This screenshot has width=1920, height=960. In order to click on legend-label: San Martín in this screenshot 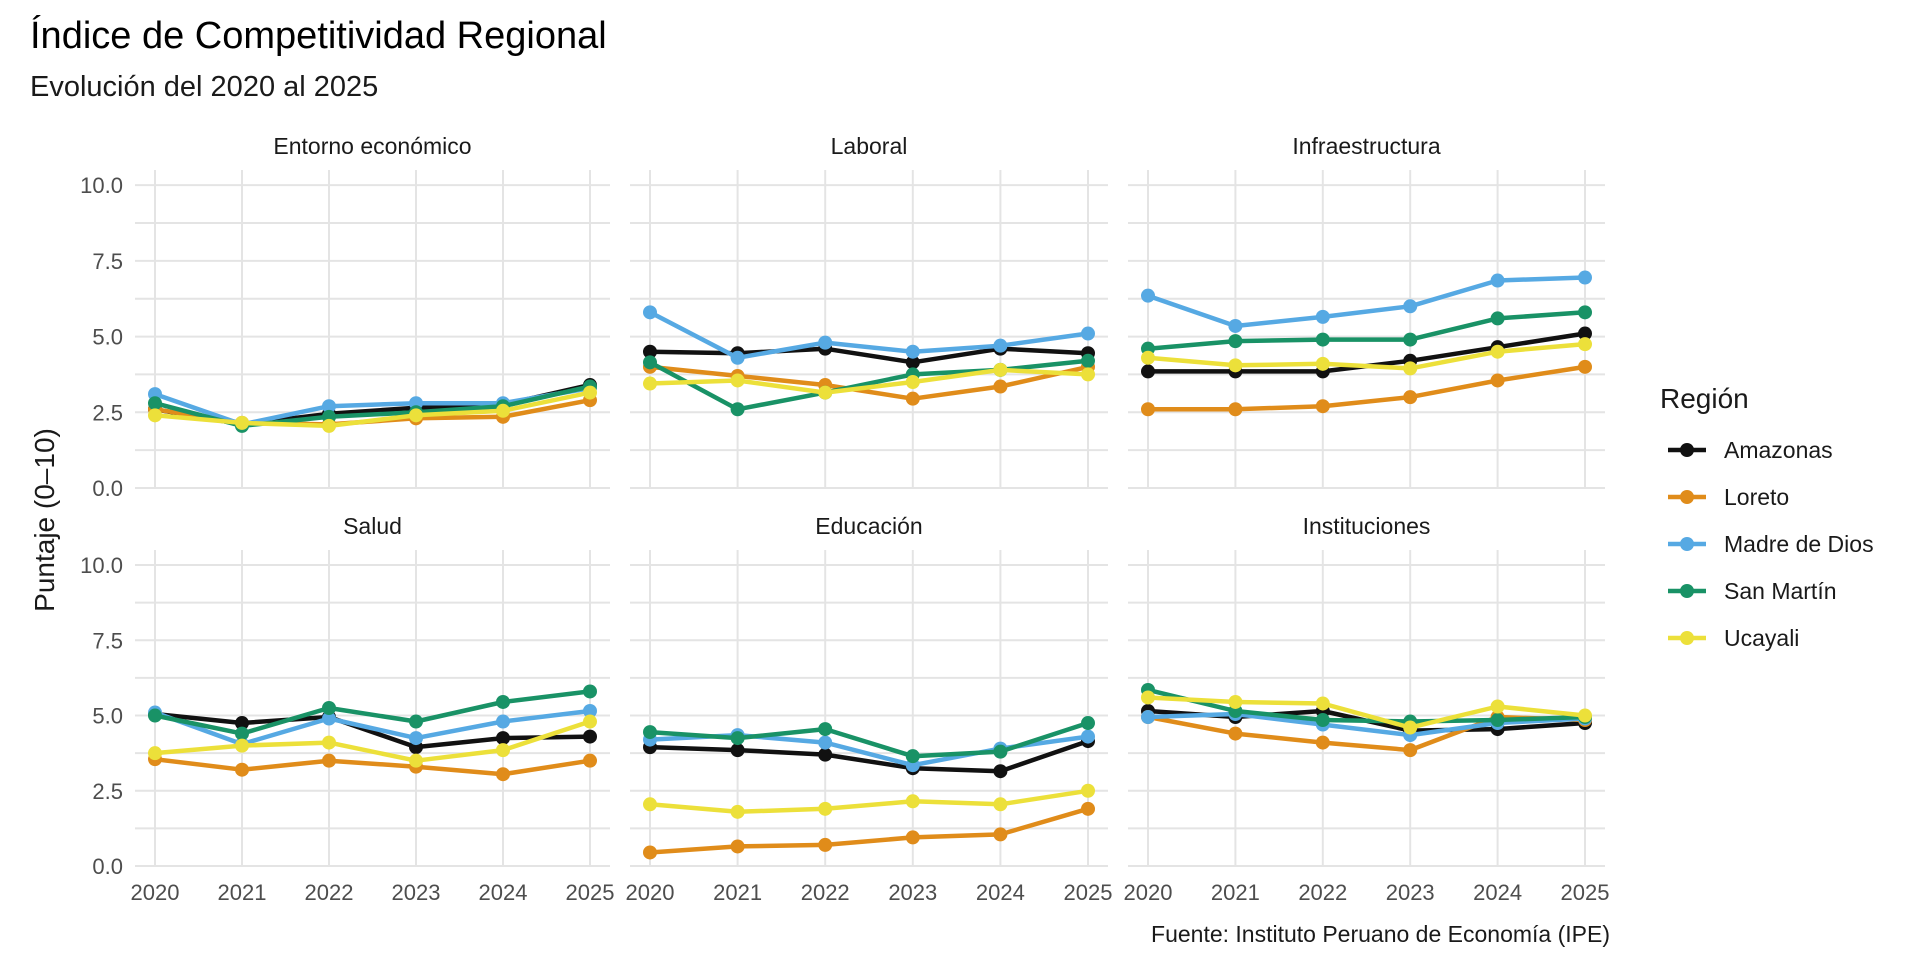, I will do `click(1780, 591)`.